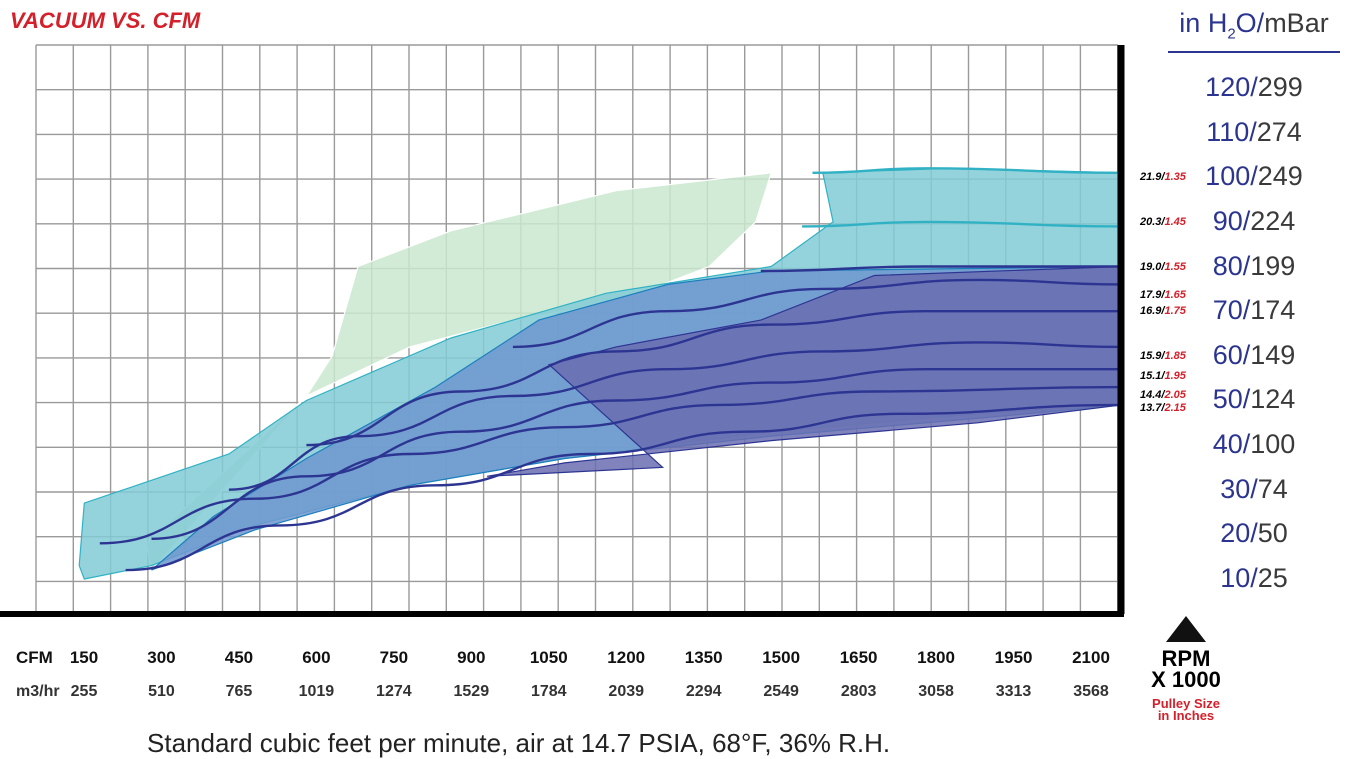 Image resolution: width=1347 pixels, height=759 pixels. I want to click on x-tick-m3: 3313, so click(1013, 691).